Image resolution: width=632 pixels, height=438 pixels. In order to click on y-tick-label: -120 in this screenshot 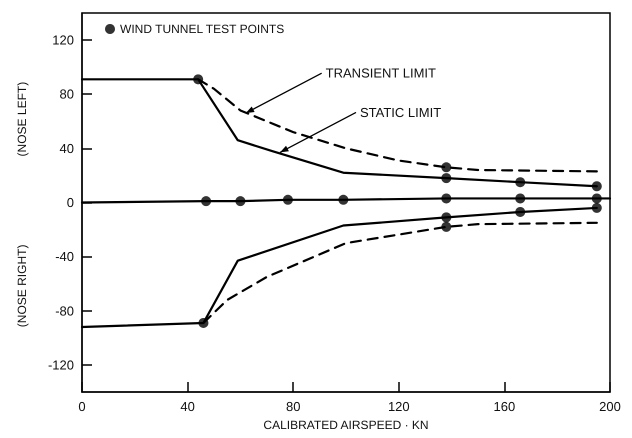, I will do `click(61, 364)`.